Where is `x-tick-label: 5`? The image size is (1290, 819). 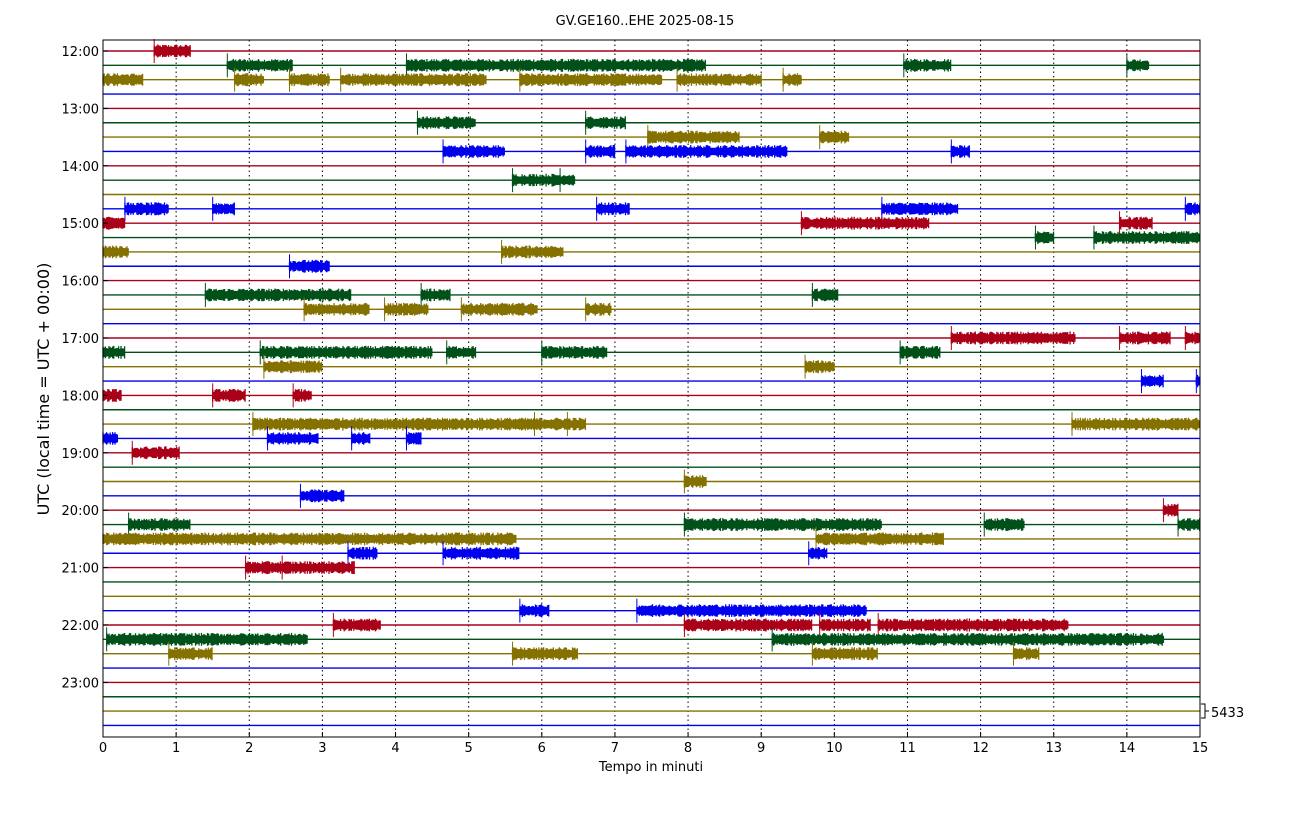
x-tick-label: 5 is located at coordinates (469, 748).